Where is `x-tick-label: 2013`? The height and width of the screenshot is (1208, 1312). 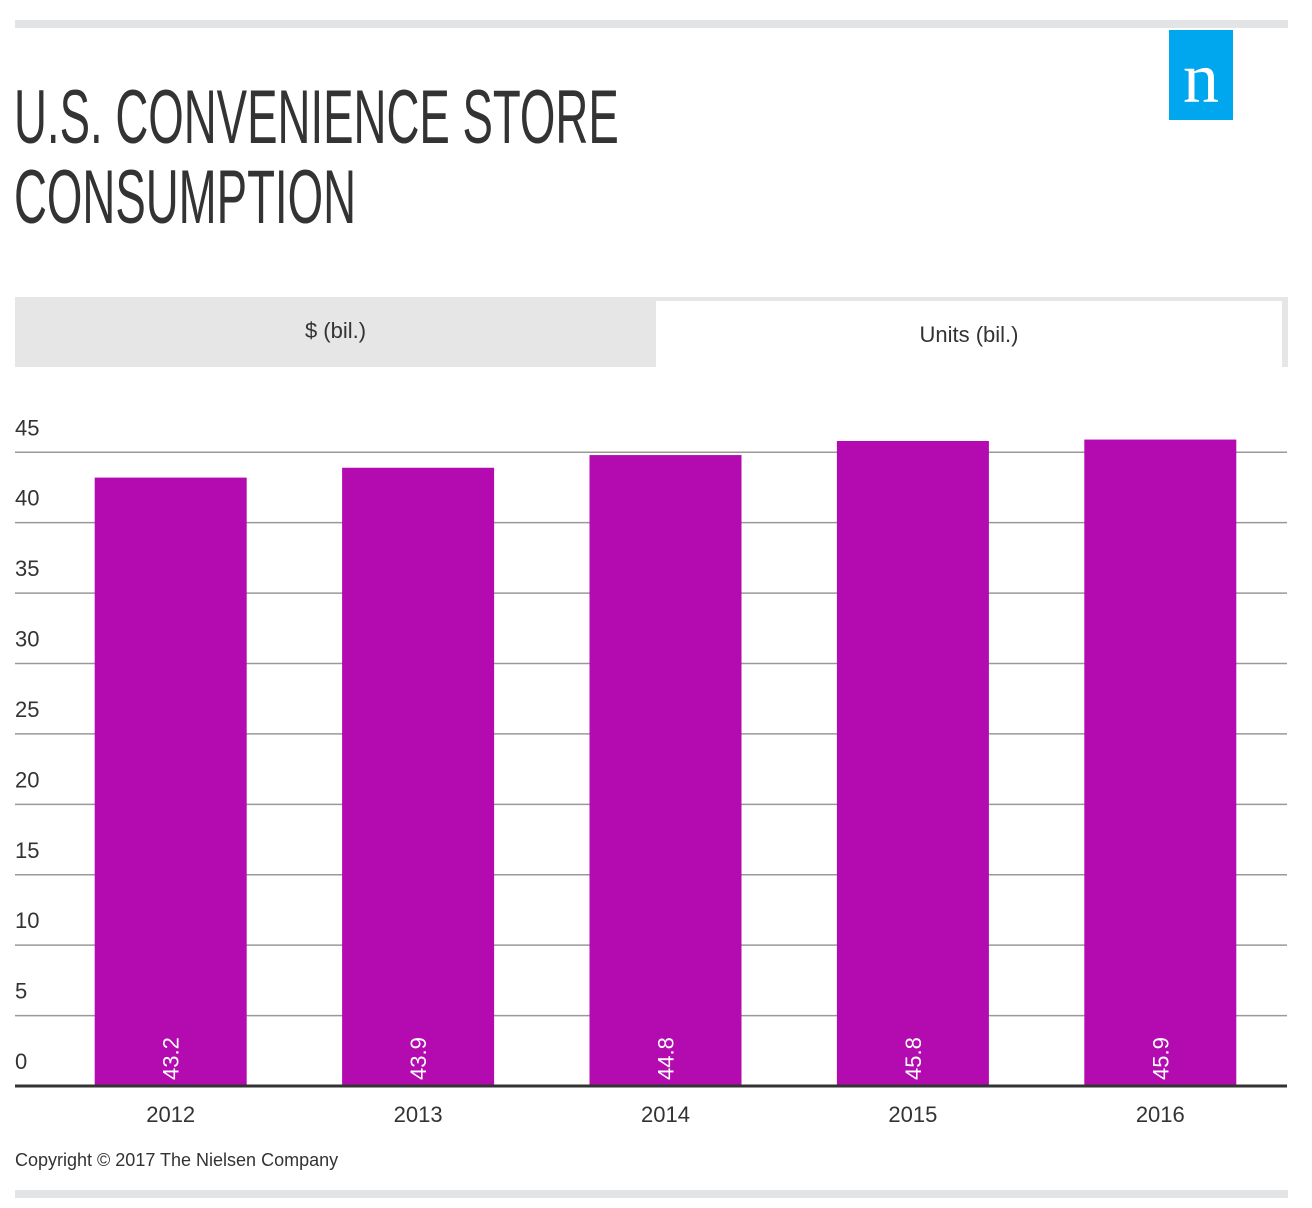
x-tick-label: 2013 is located at coordinates (418, 1114).